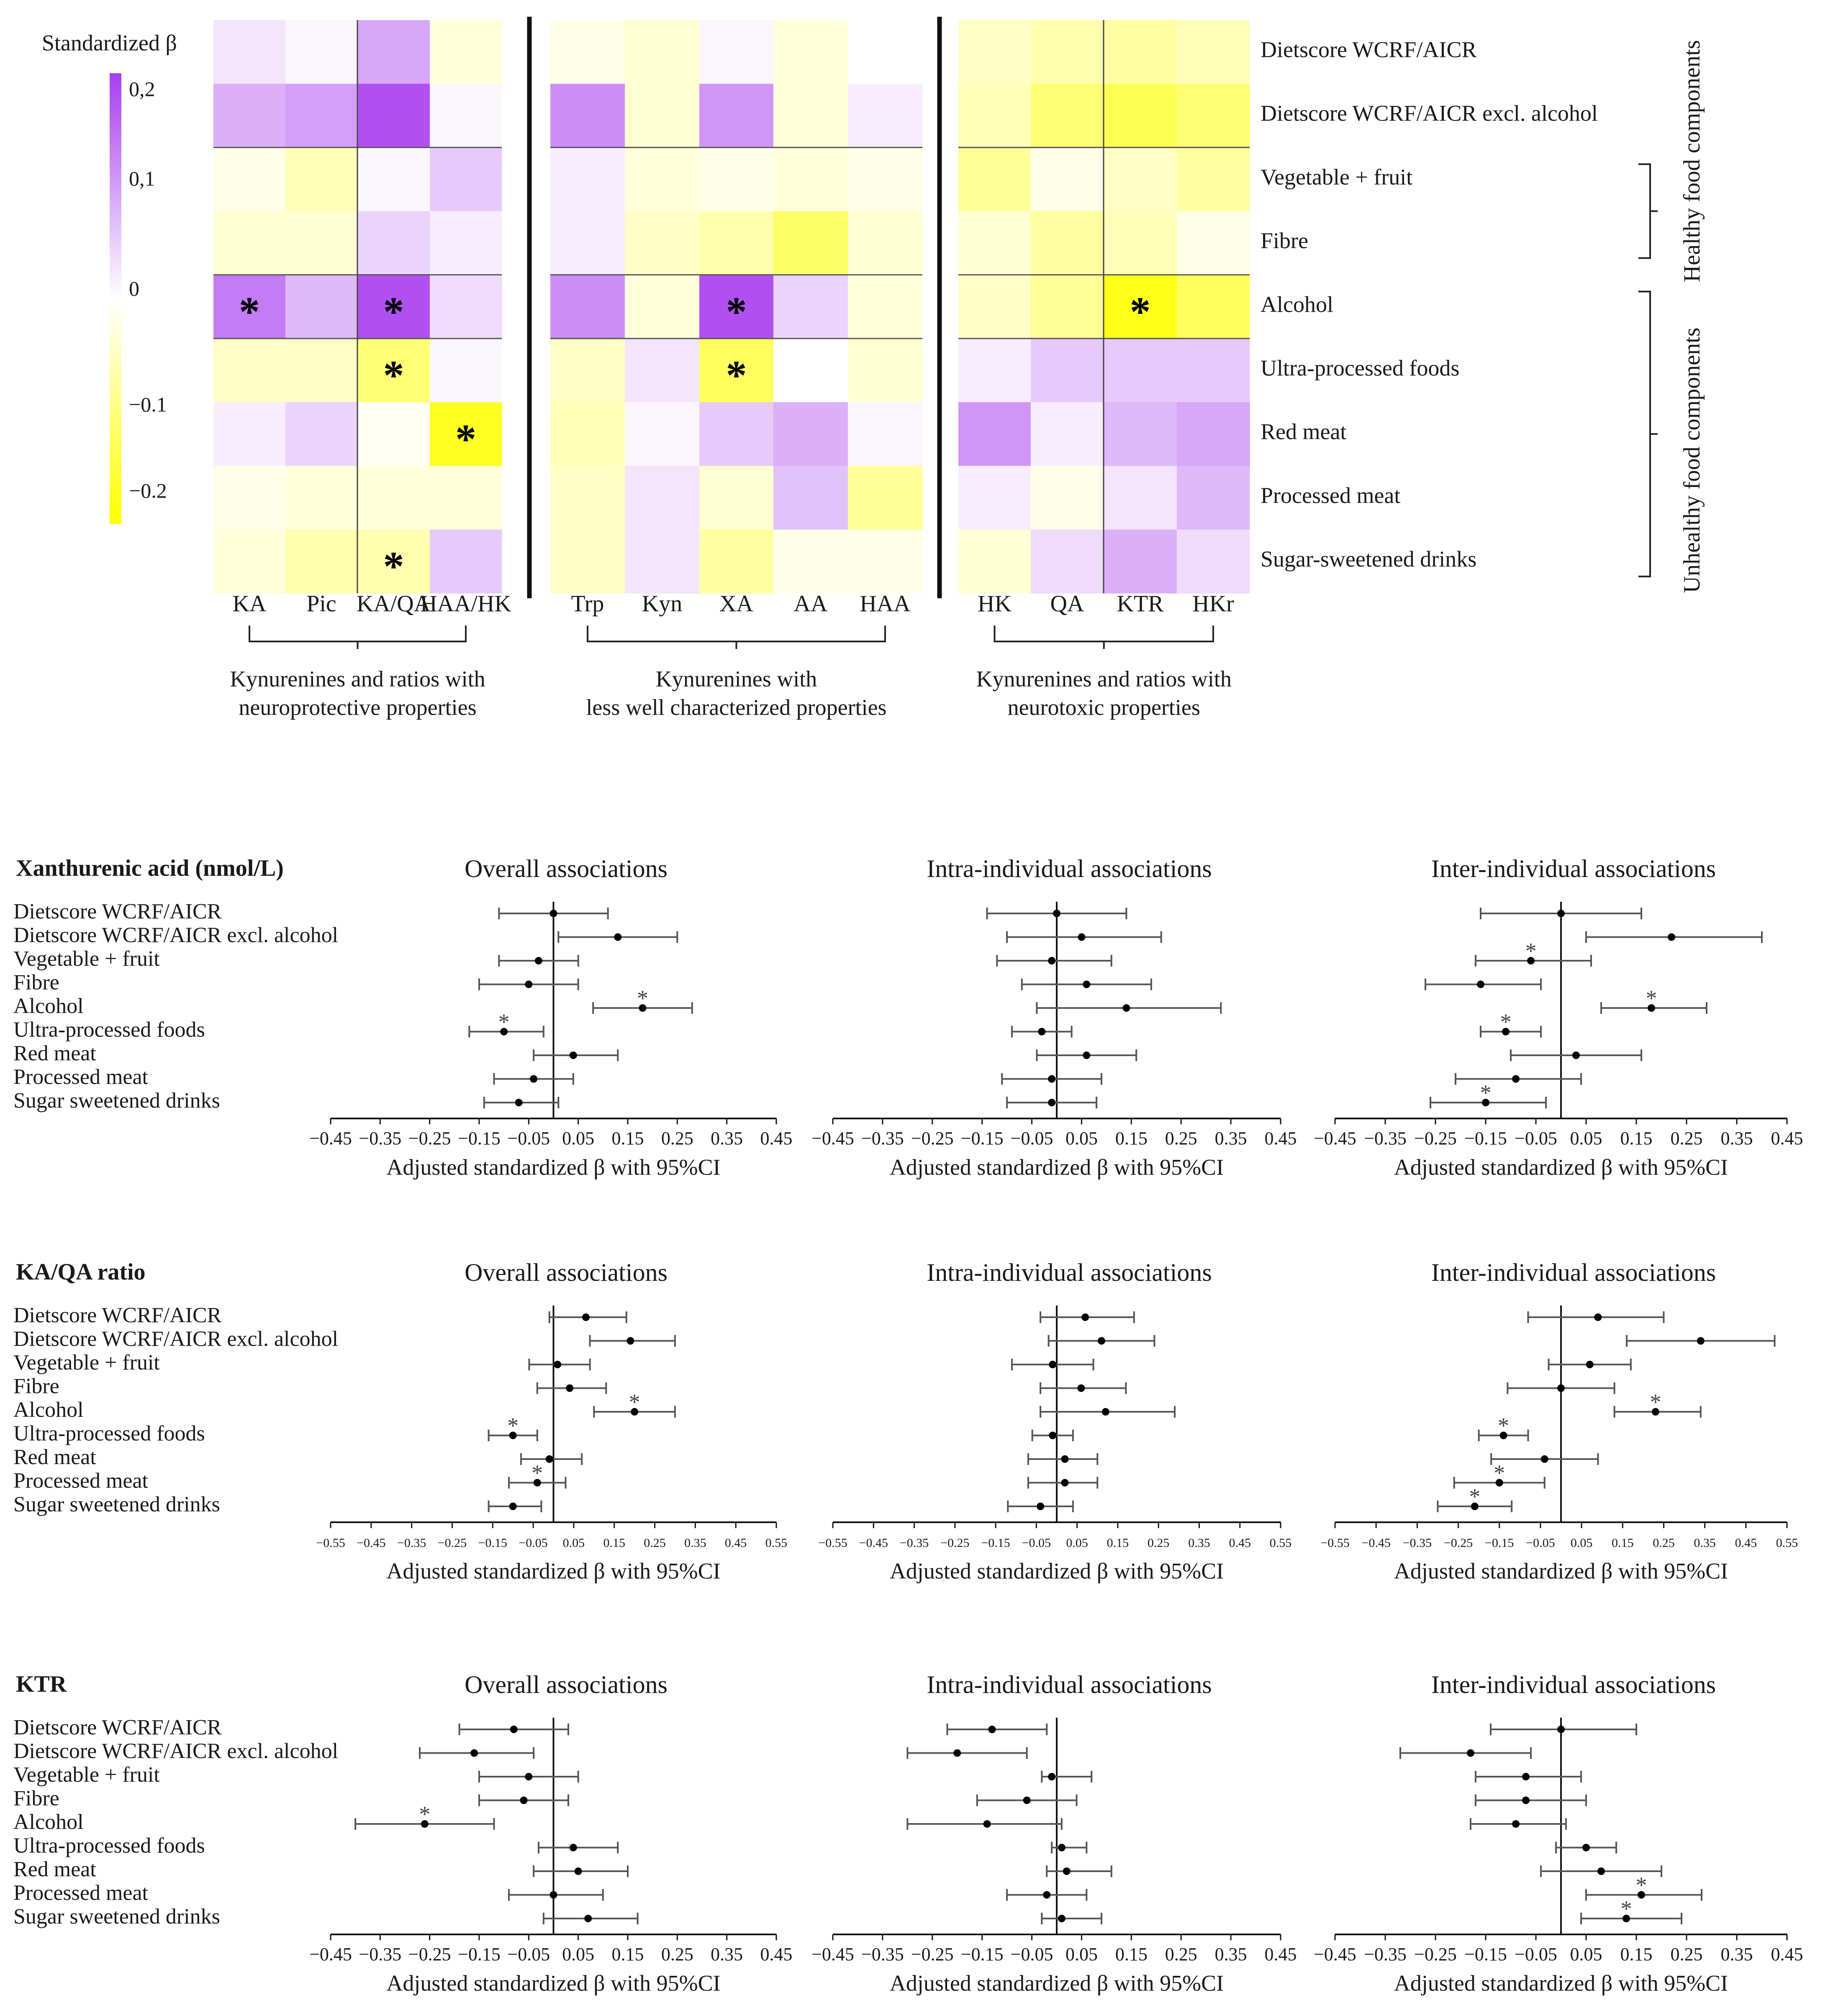  What do you see at coordinates (1140, 561) in the screenshot?
I see `heatmap-cell-sugar-sweetened-drinks-ktr` at bounding box center [1140, 561].